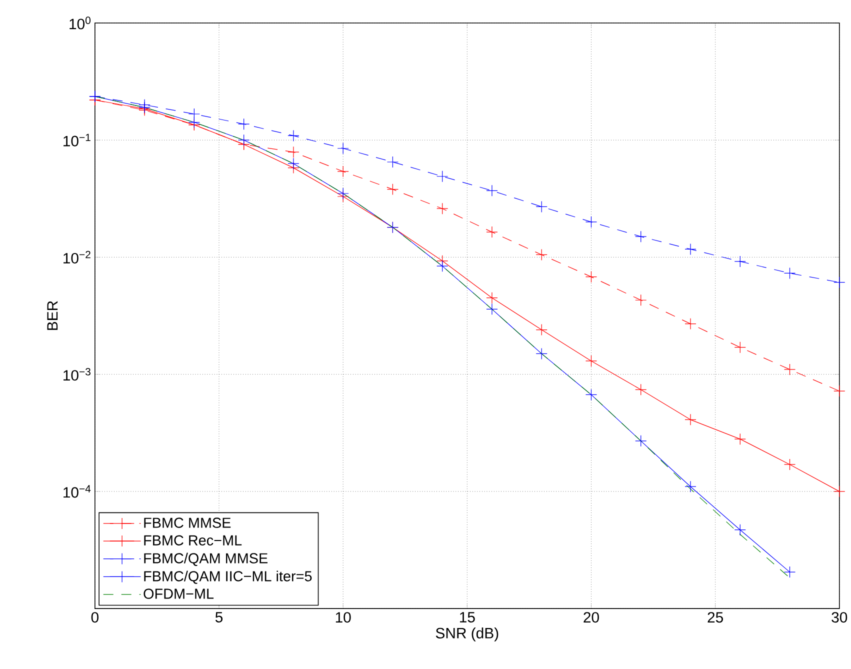  I want to click on legend-label: FBMC/QAM MMSE, so click(206, 559).